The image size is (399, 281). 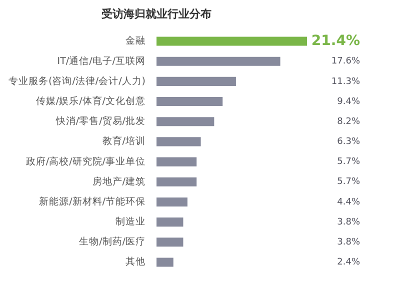 I want to click on data-label: 8.2%, so click(x=348, y=121).